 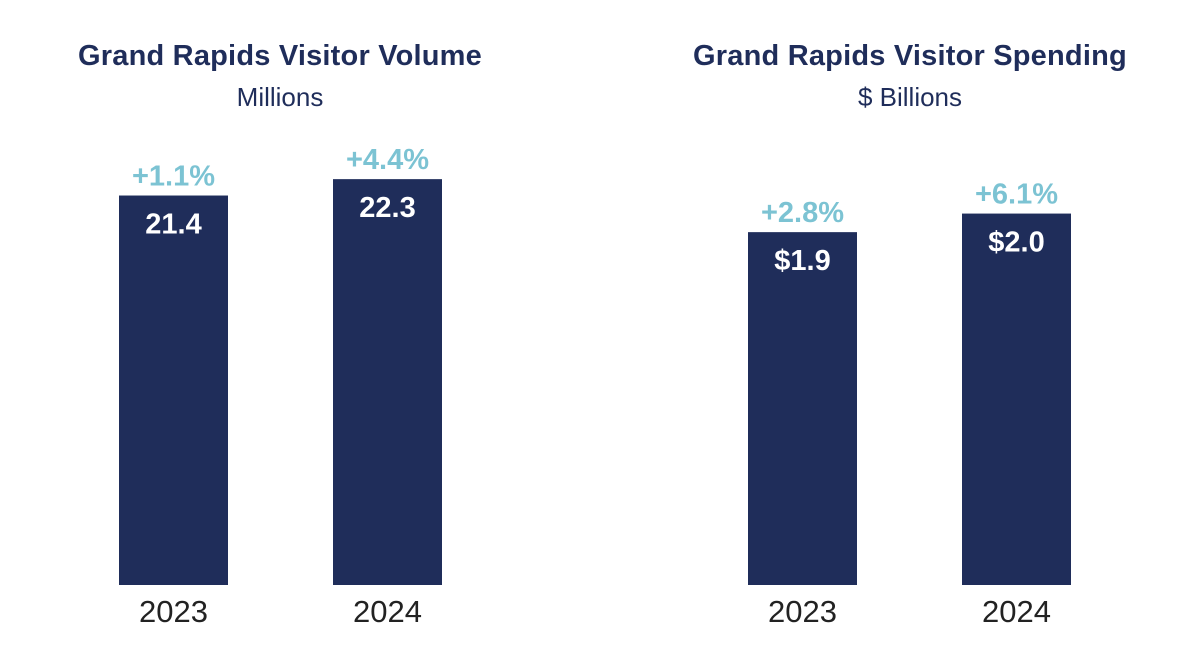 I want to click on value-label: 22.3, so click(x=387, y=208).